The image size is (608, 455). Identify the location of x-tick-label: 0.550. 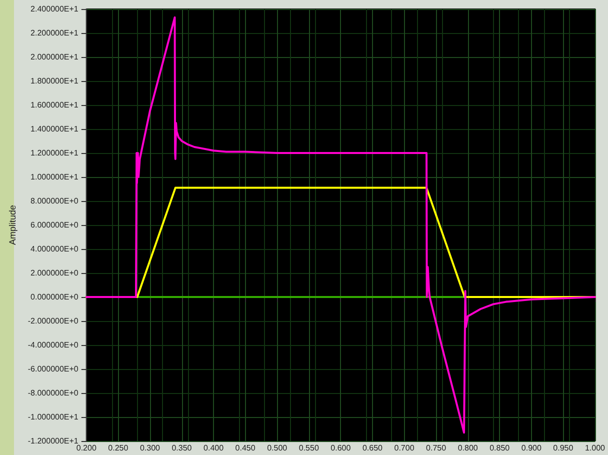
(309, 448).